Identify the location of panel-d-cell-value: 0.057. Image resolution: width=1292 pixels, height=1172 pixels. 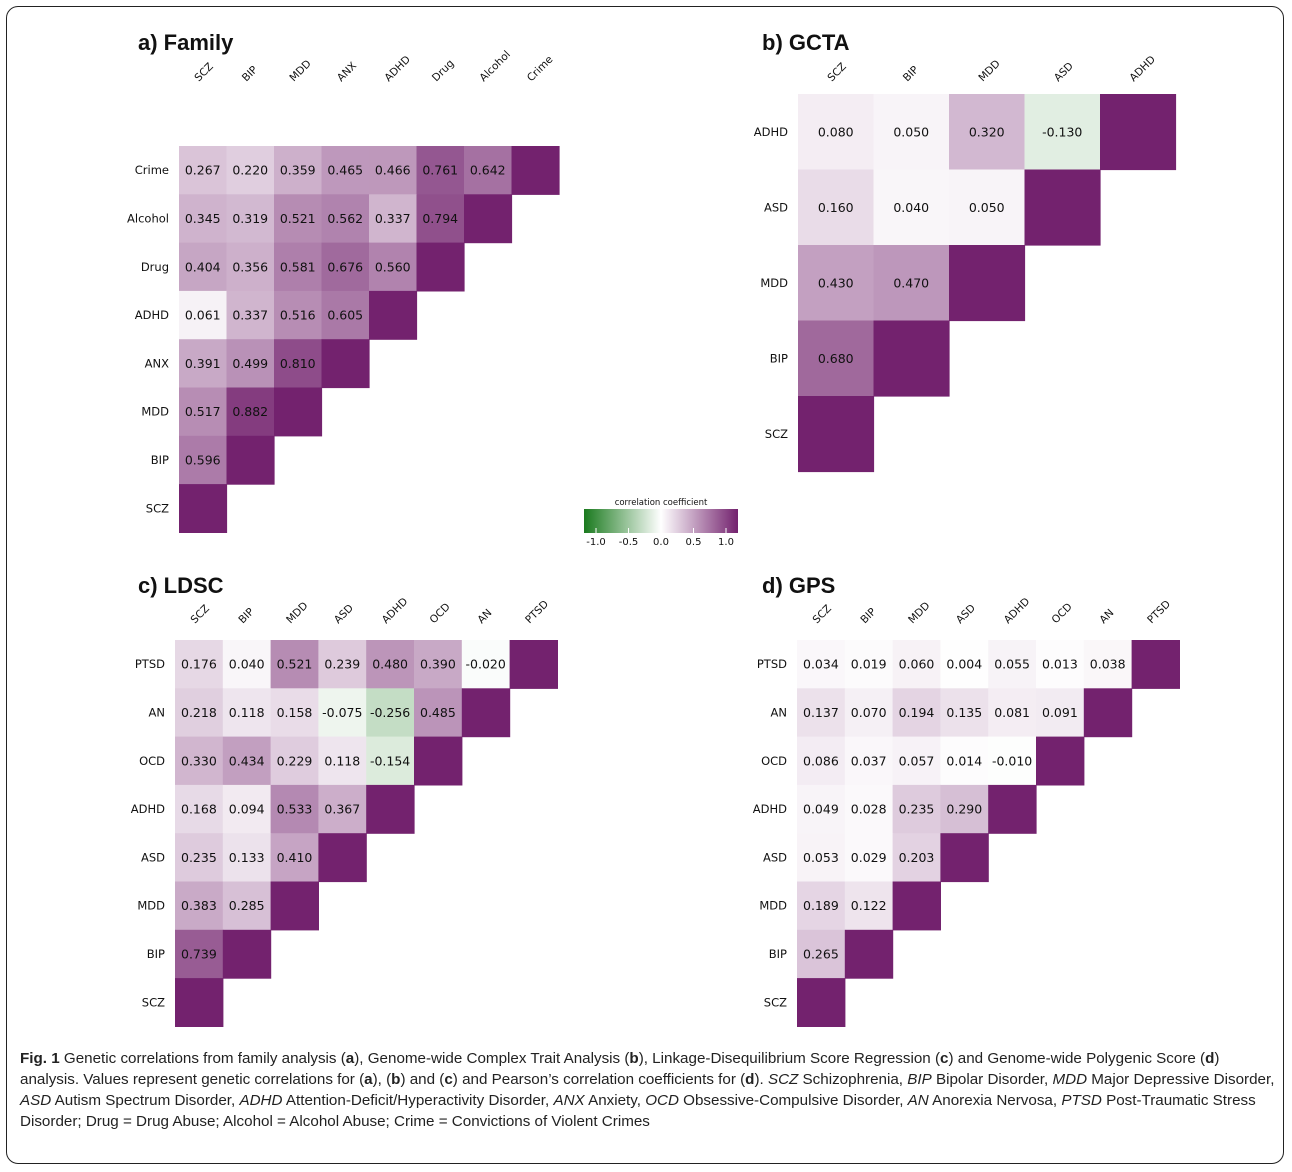
(917, 760).